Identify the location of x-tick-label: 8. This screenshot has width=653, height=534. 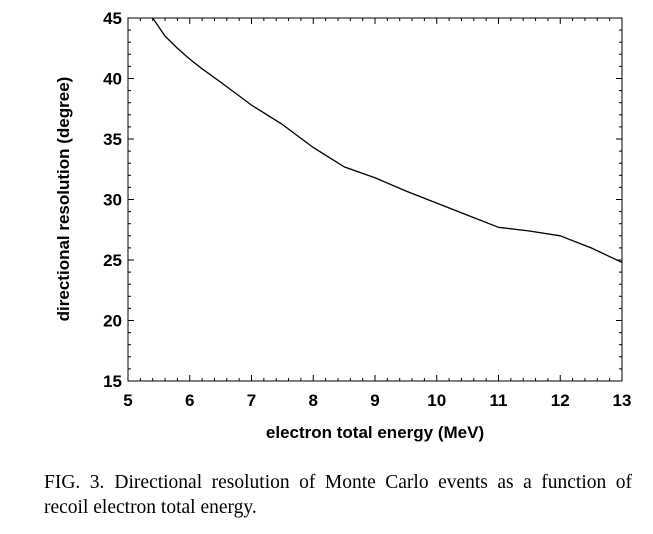
(313, 400).